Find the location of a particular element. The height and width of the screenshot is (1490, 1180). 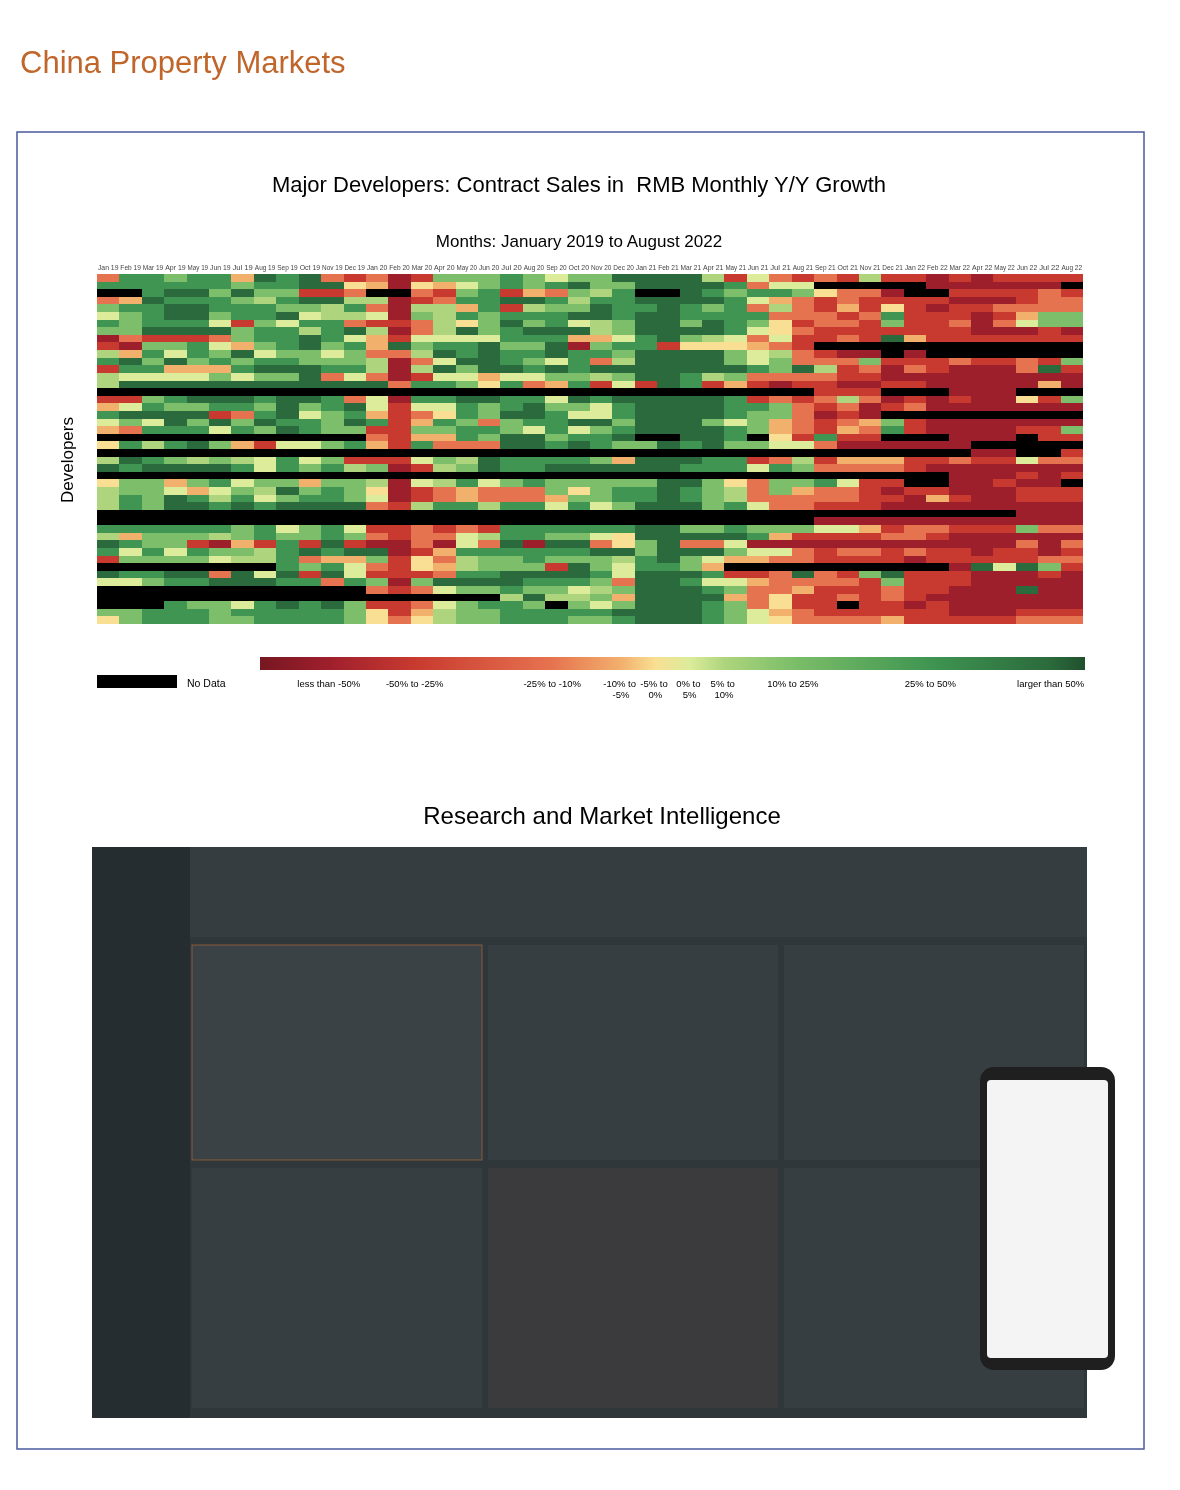

color-bar-label: larger than 50% is located at coordinates (1051, 683).